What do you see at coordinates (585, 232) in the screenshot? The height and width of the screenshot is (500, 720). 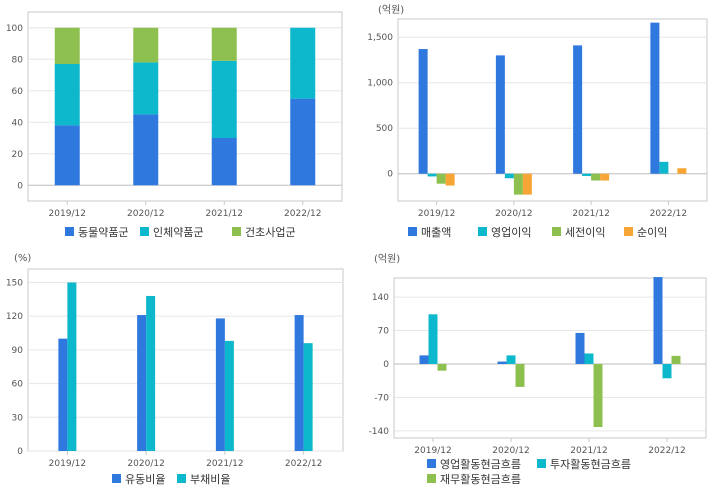 I see `legend-label: 세전이익` at bounding box center [585, 232].